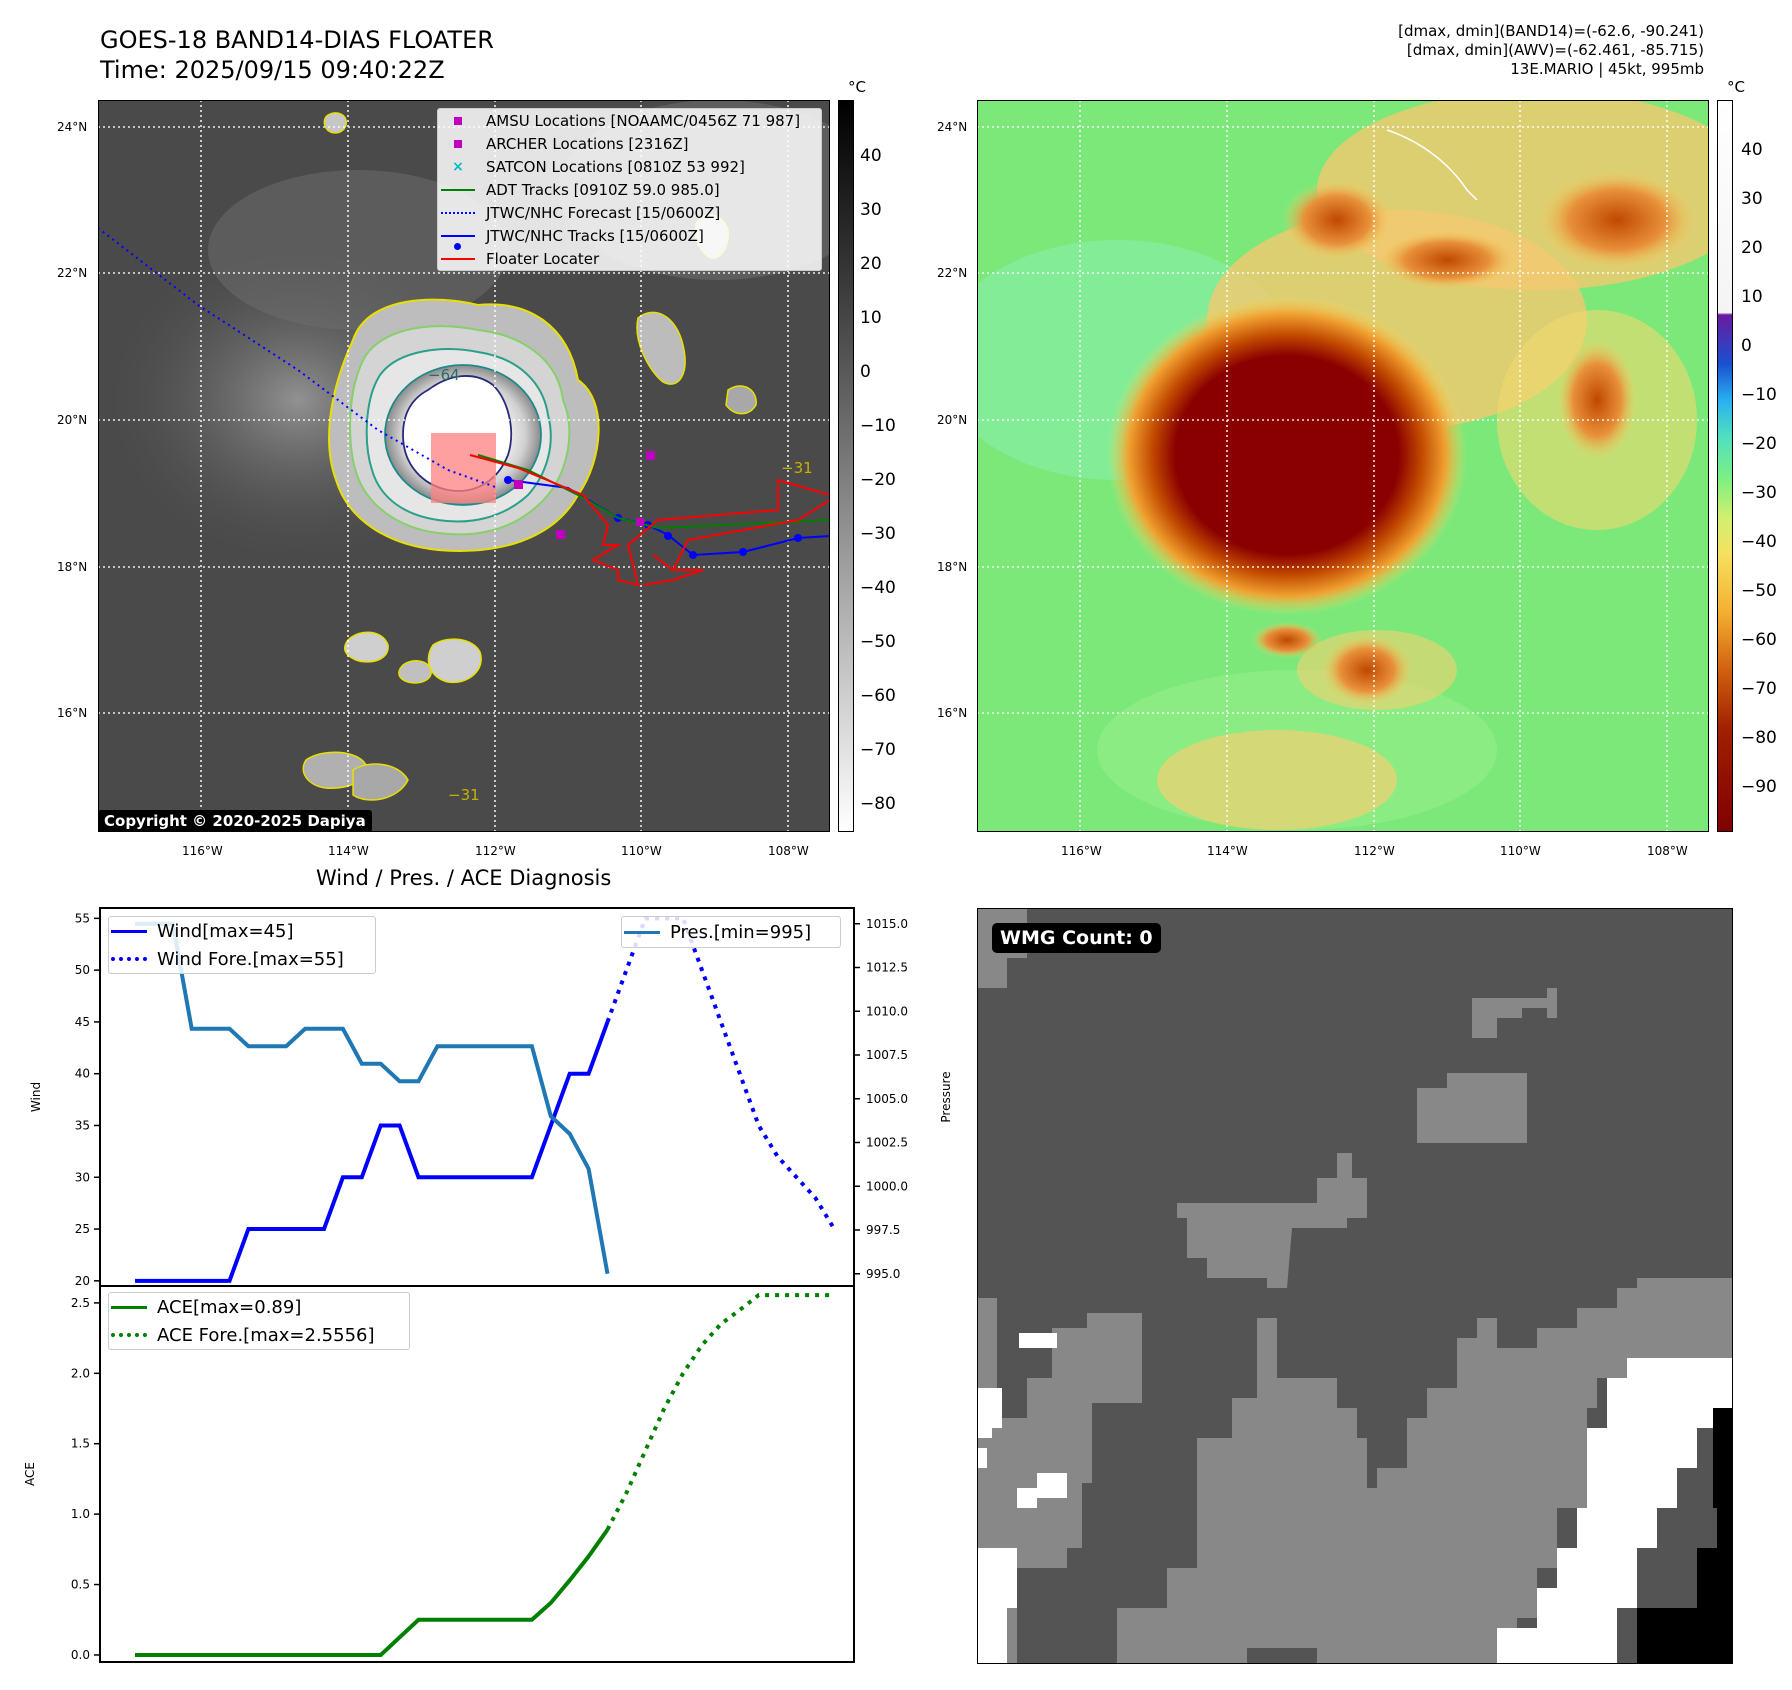 Image resolution: width=1792 pixels, height=1690 pixels. Describe the element at coordinates (372, 1152) in the screenshot. I see `series-wind-max-line` at that location.